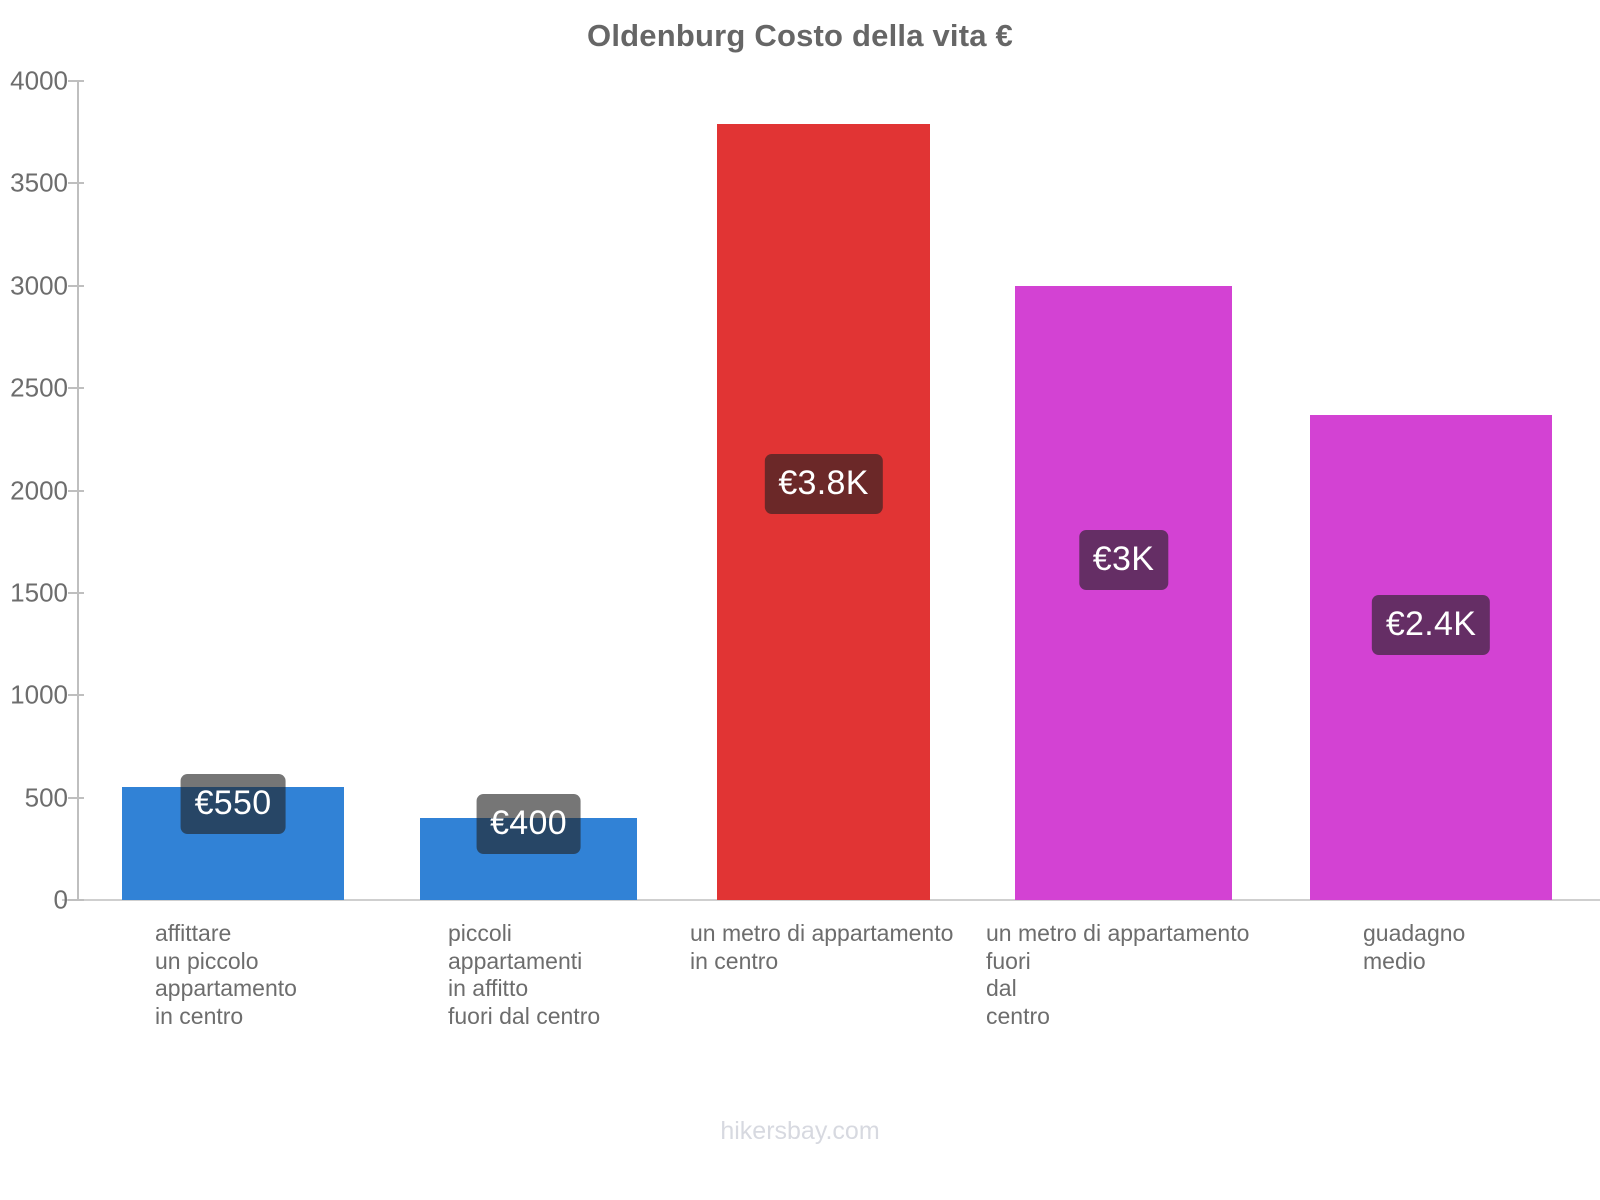  I want to click on y-axis-tick-label: 2500, so click(39, 387).